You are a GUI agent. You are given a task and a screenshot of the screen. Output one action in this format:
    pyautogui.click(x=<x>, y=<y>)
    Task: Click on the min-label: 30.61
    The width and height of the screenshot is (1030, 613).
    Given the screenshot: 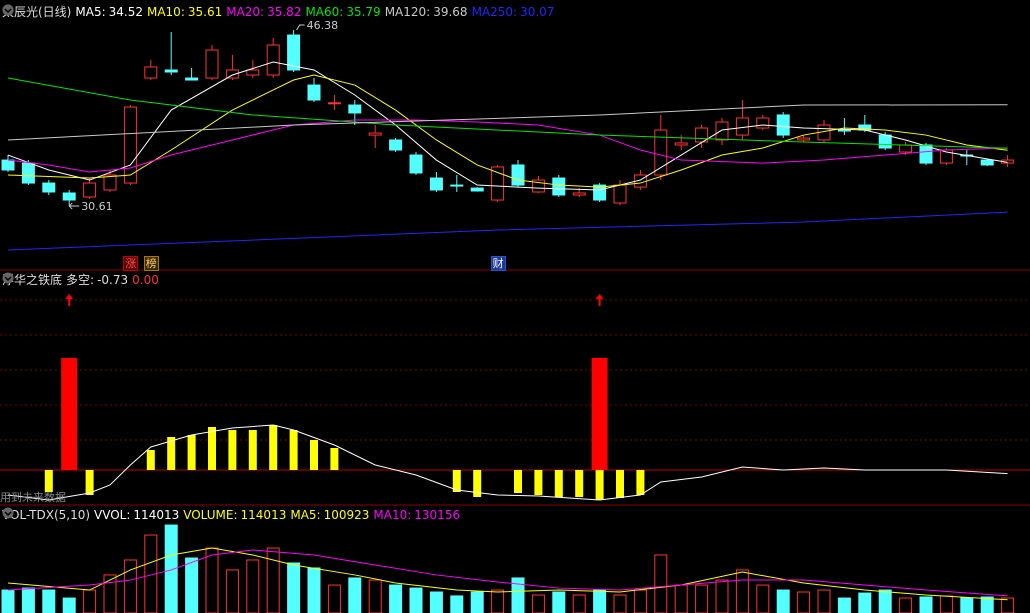 What is the action you would take?
    pyautogui.click(x=97, y=206)
    